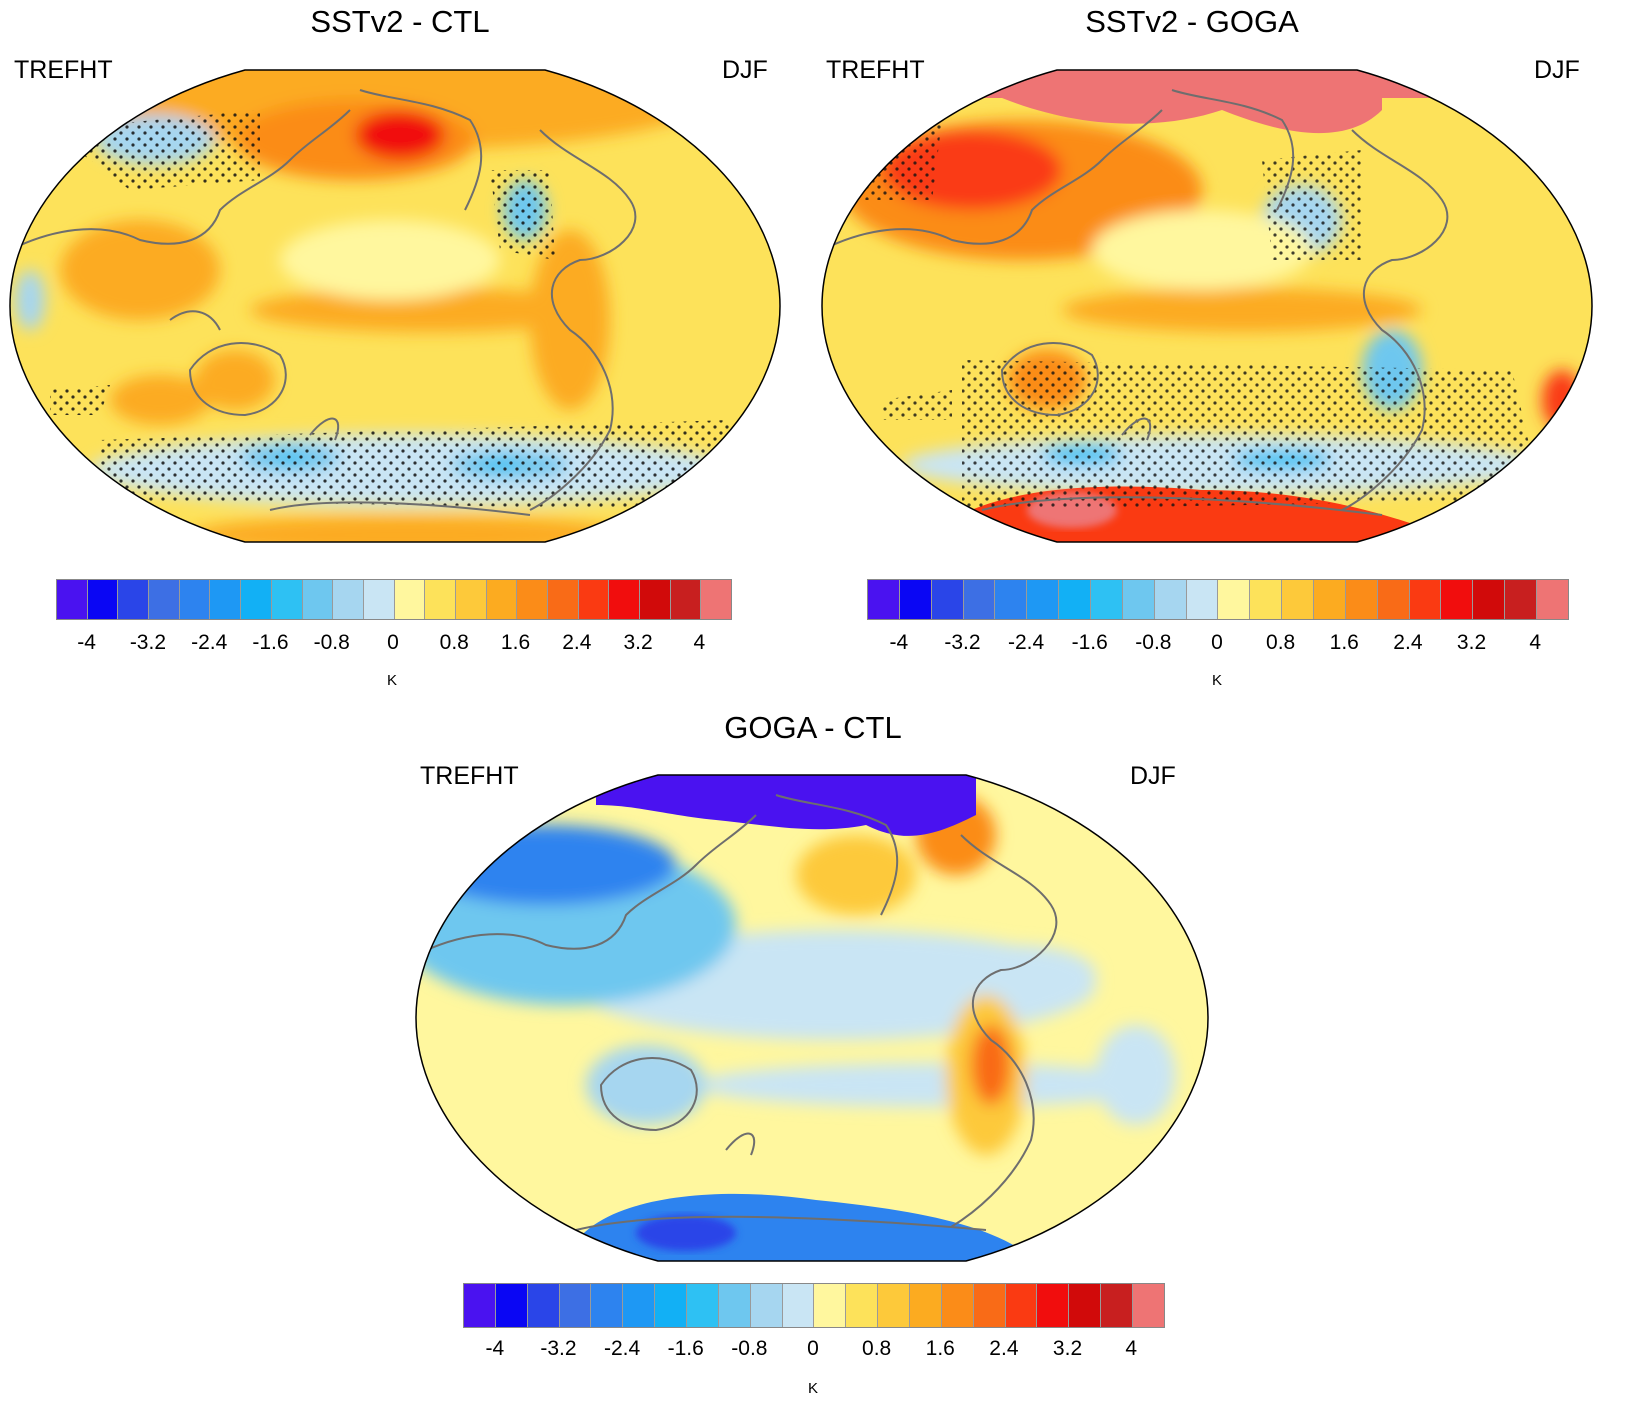 Image resolution: width=1626 pixels, height=1404 pixels. What do you see at coordinates (813, 727) in the screenshot?
I see `panel-title: GOGA - CTL` at bounding box center [813, 727].